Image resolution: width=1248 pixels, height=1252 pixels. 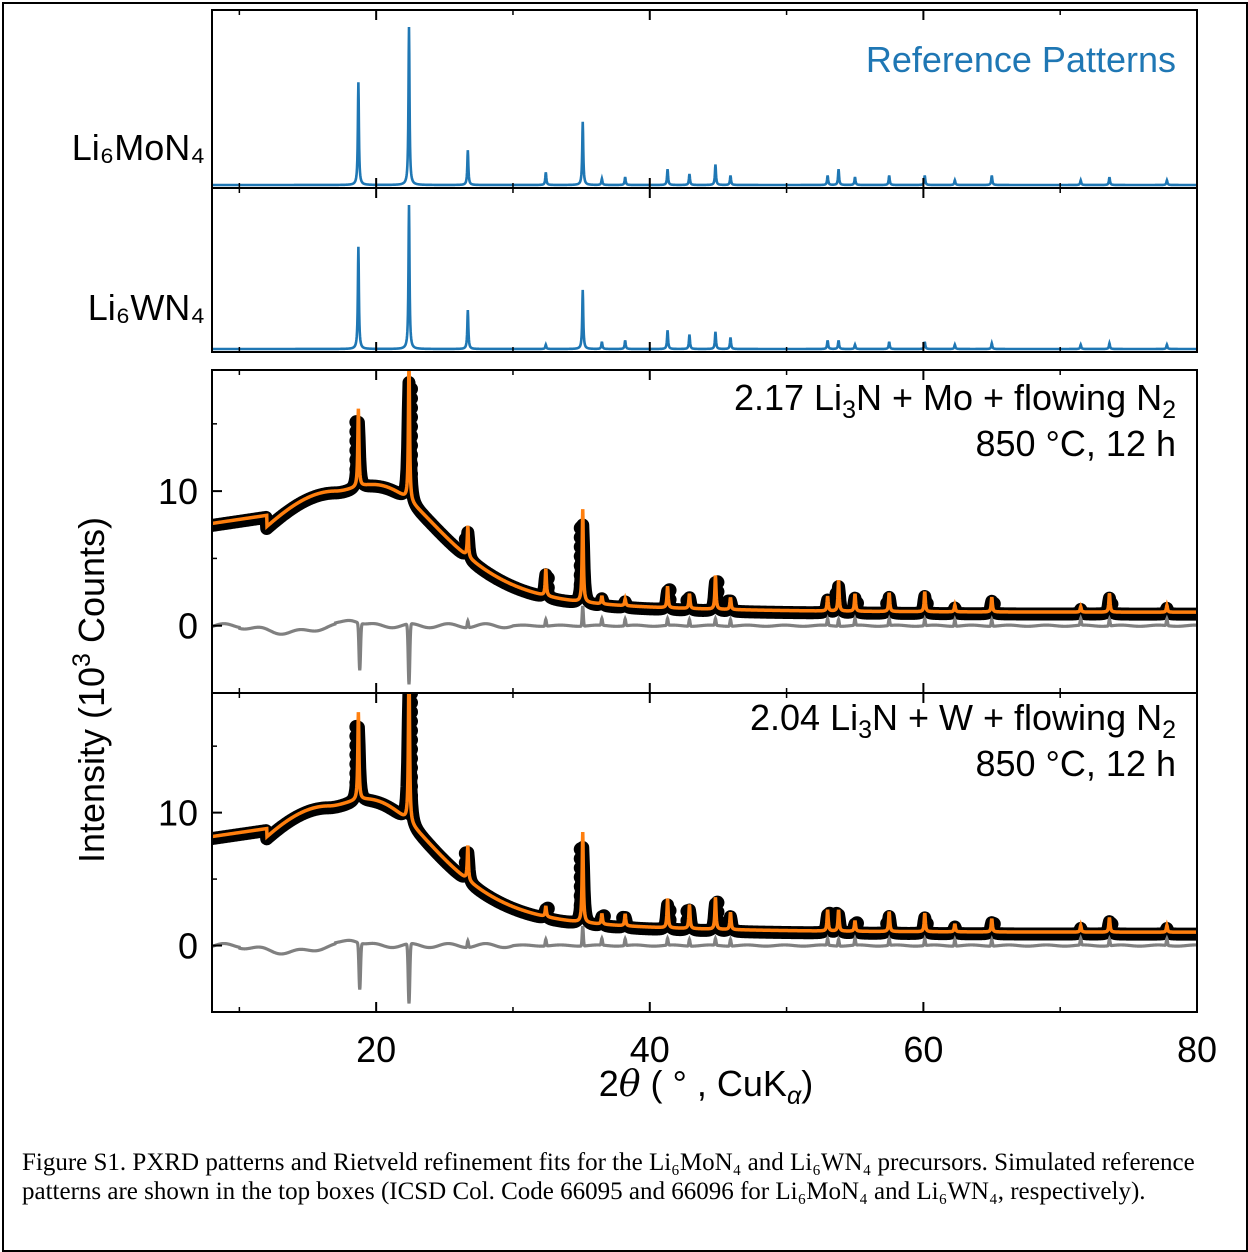 What do you see at coordinates (650, 1049) in the screenshot?
I see `x-tick-label: 40` at bounding box center [650, 1049].